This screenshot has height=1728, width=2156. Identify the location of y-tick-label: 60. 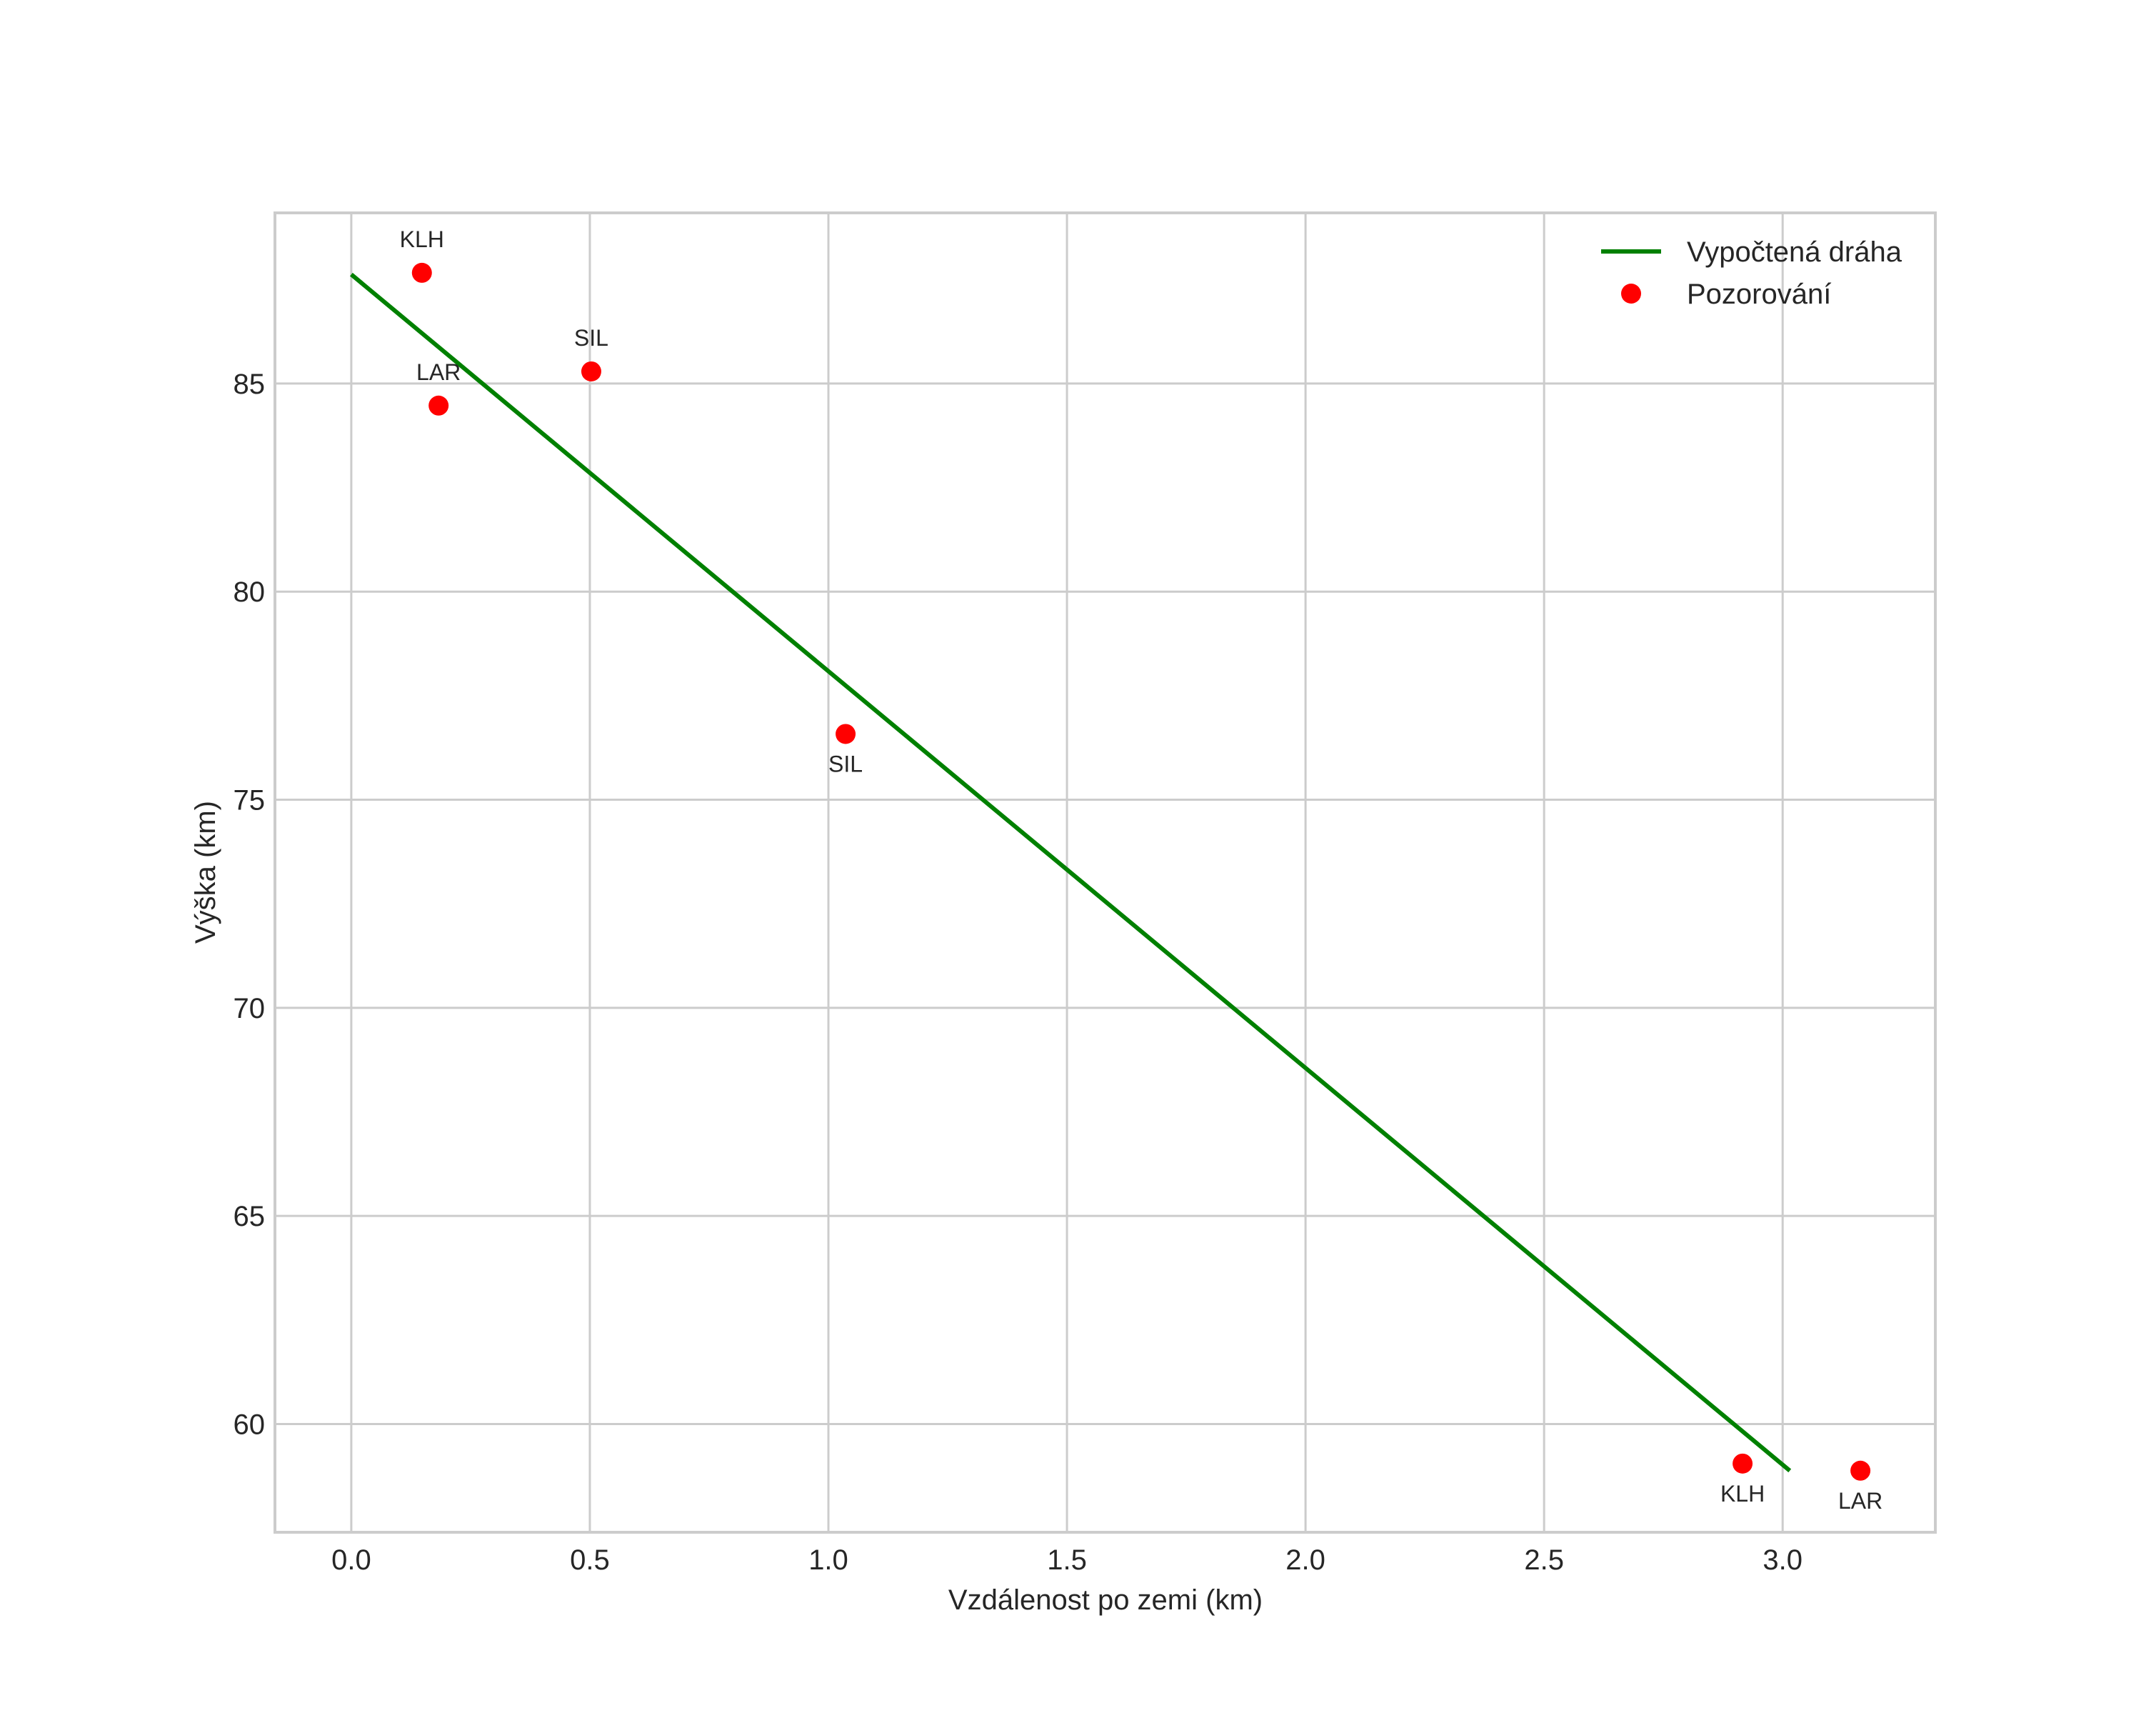
(250, 1425).